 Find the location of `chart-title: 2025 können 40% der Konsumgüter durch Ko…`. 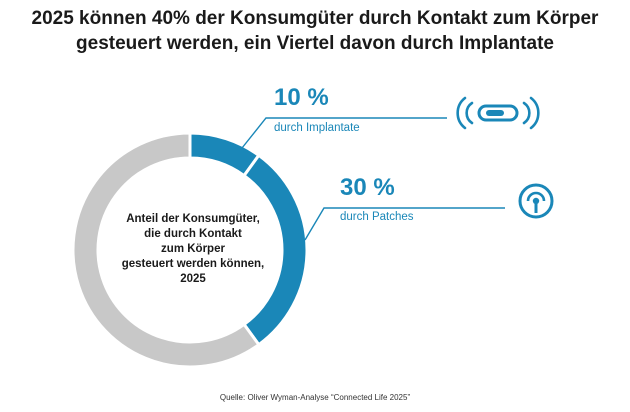

chart-title: 2025 können 40% der Konsumgüter durch Ko… is located at coordinates (315, 31).